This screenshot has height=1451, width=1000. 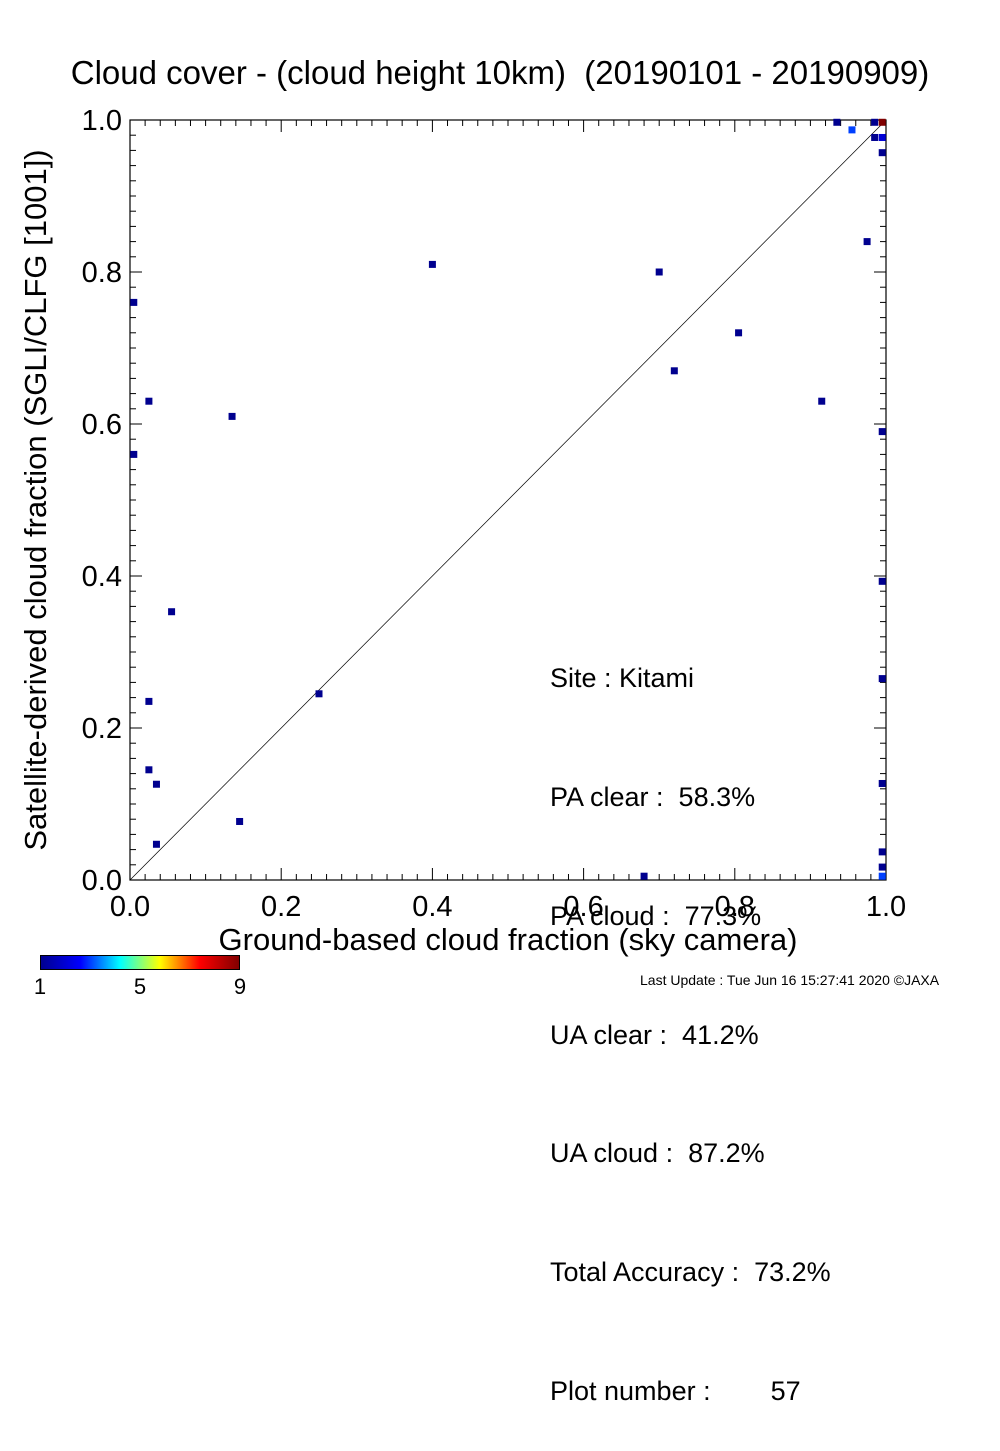 What do you see at coordinates (583, 907) in the screenshot?
I see `x-tick-label: 0.6` at bounding box center [583, 907].